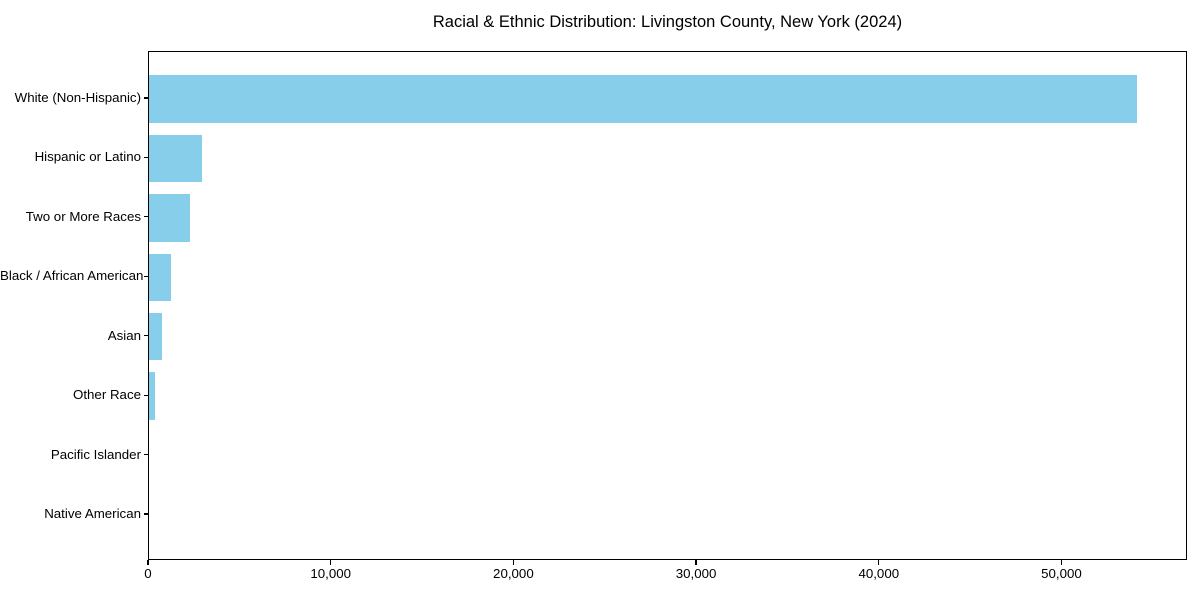 The image size is (1200, 600). Describe the element at coordinates (696, 573) in the screenshot. I see `x-axis-tick-label: 30,000` at that location.